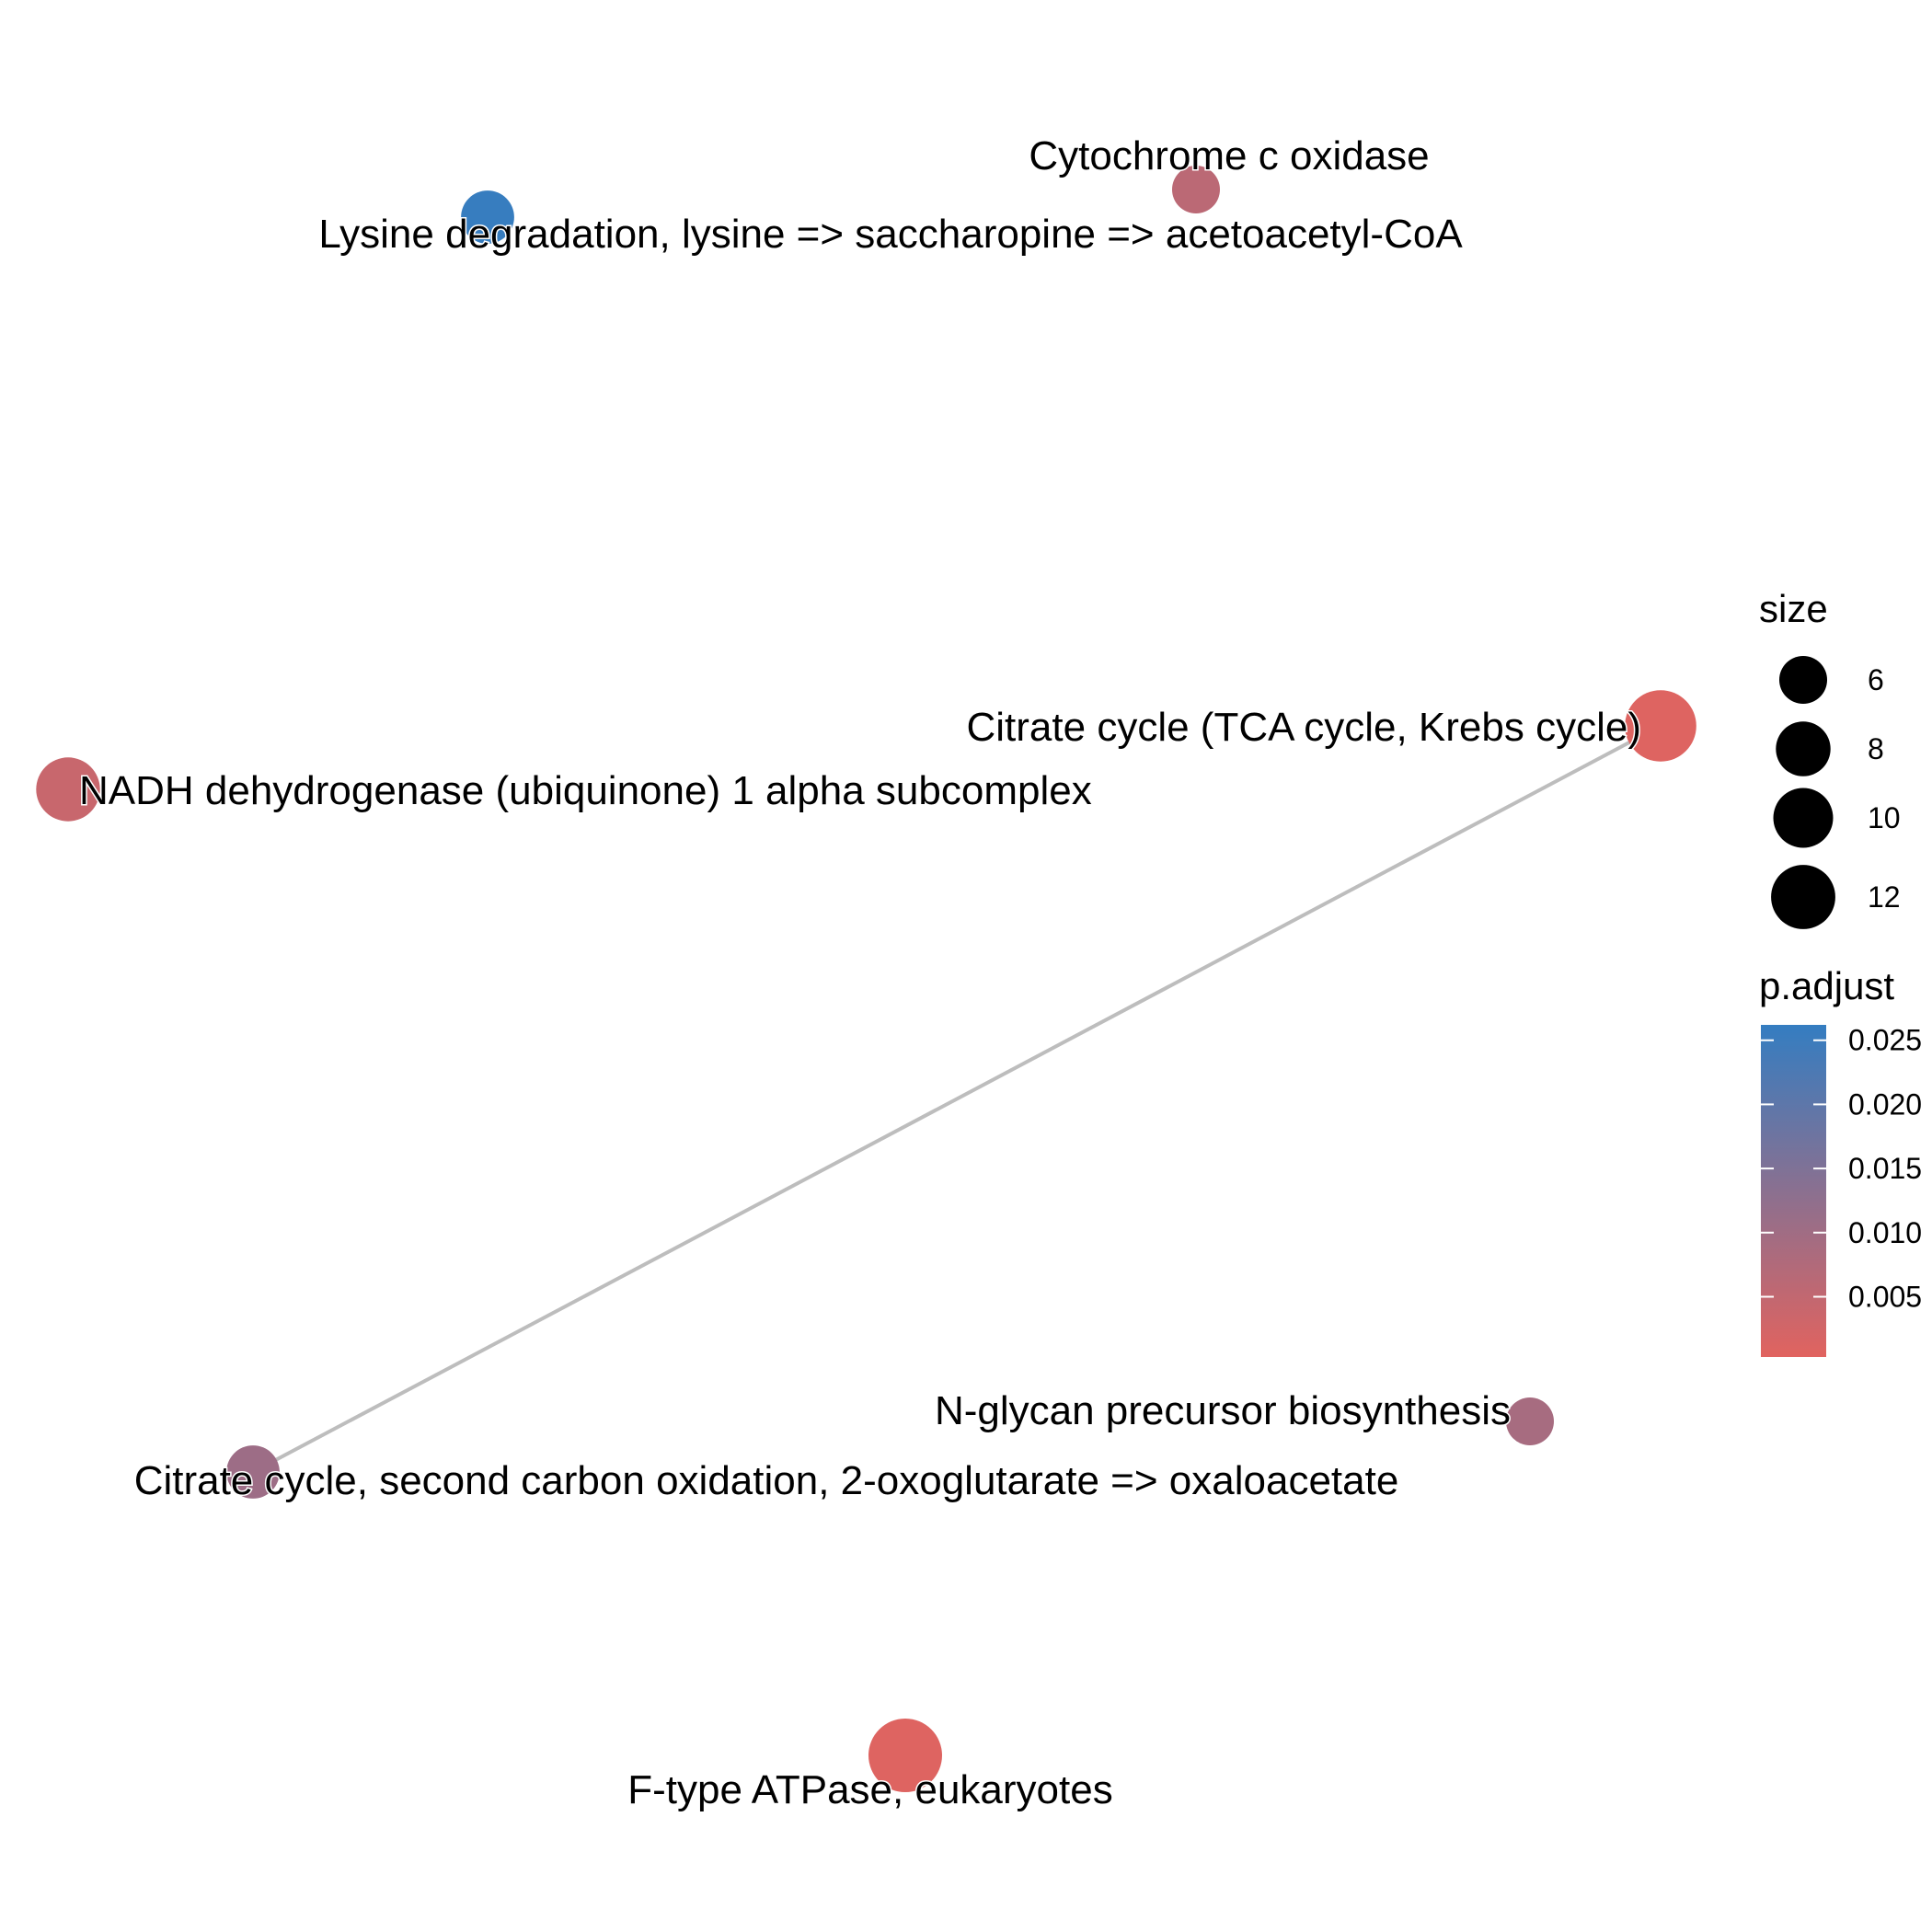 The width and height of the screenshot is (1932, 1932). I want to click on node-cox, so click(1196, 189).